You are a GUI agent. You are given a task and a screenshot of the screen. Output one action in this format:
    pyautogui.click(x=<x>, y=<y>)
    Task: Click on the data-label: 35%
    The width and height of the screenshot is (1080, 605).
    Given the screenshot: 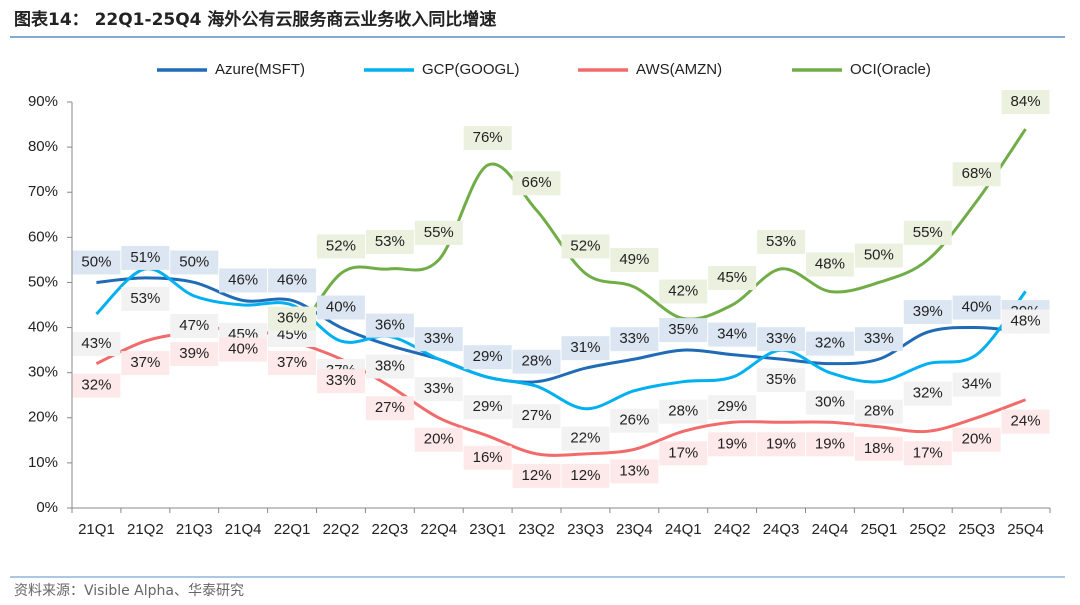 What is the action you would take?
    pyautogui.click(x=781, y=379)
    